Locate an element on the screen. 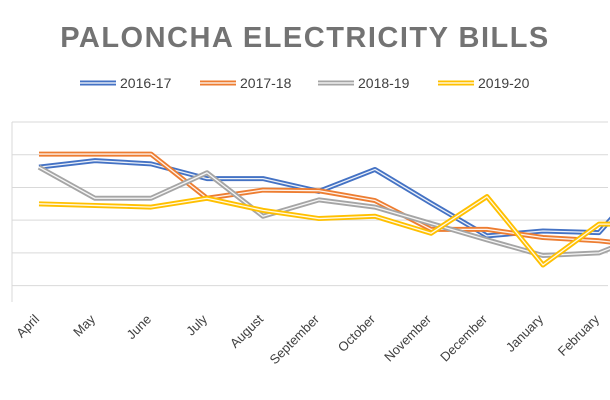 The width and height of the screenshot is (610, 400). legend-item-2019-20: 2019-20 is located at coordinates (484, 83).